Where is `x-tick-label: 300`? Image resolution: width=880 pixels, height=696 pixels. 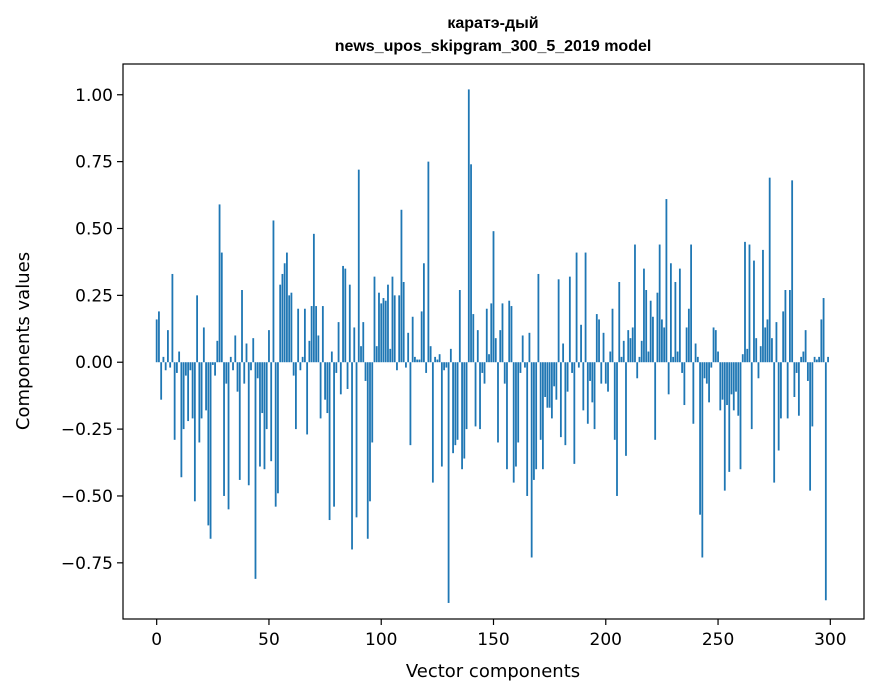 x-tick-label: 300 is located at coordinates (830, 640).